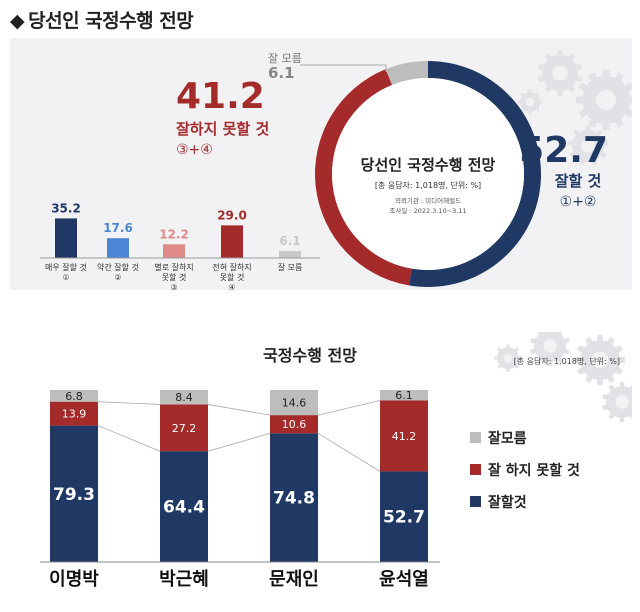 This screenshot has height=612, width=640. Describe the element at coordinates (222, 129) in the screenshot. I see `bad-label: 잘하지 못할 것` at that location.